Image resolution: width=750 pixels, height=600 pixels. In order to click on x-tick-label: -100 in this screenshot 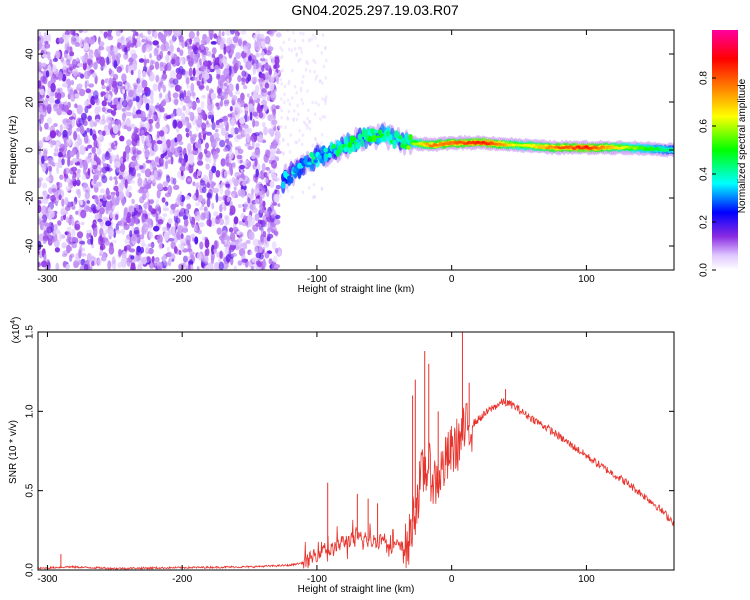, I will do `click(317, 279)`.